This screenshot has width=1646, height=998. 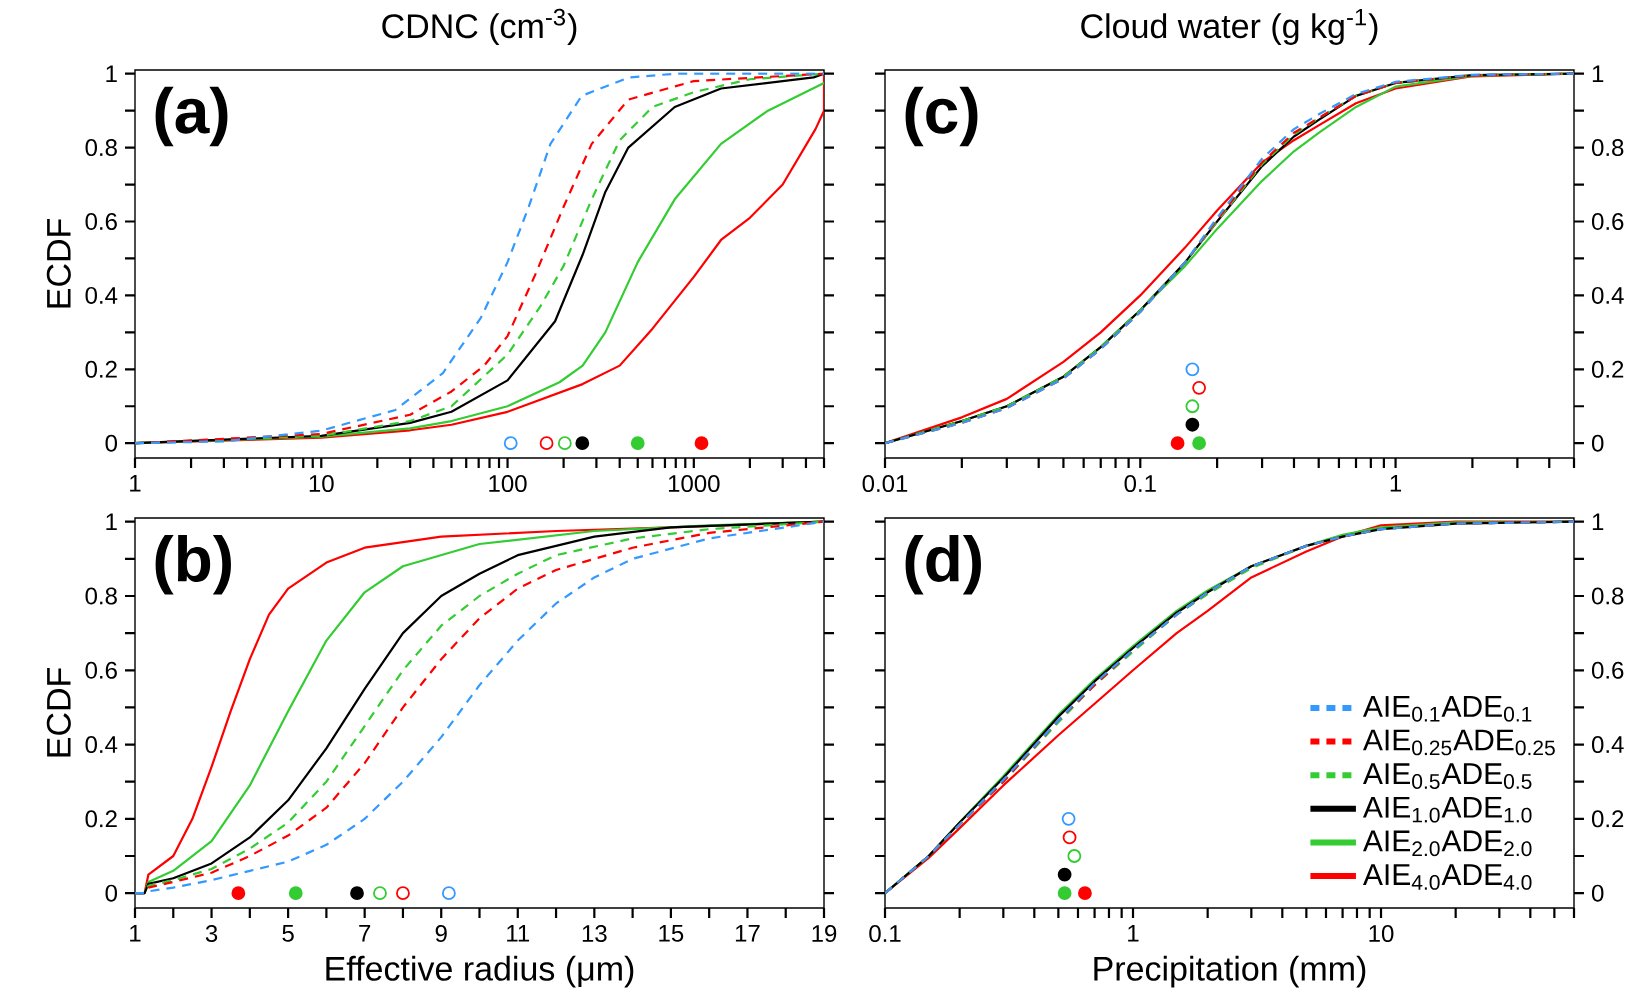 What do you see at coordinates (191, 116) in the screenshot?
I see `annotation: (a)` at bounding box center [191, 116].